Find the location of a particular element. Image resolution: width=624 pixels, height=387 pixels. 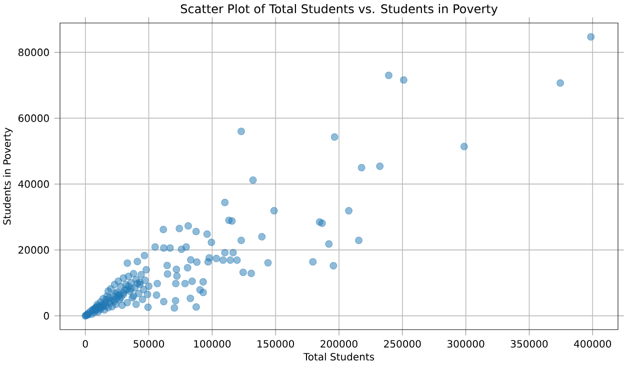

x-tick-label: 100000 is located at coordinates (212, 344).